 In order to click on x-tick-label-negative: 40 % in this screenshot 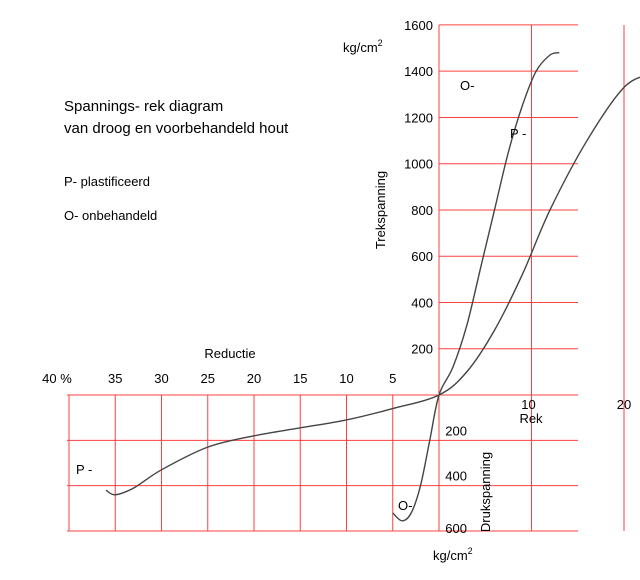, I will do `click(57, 378)`.